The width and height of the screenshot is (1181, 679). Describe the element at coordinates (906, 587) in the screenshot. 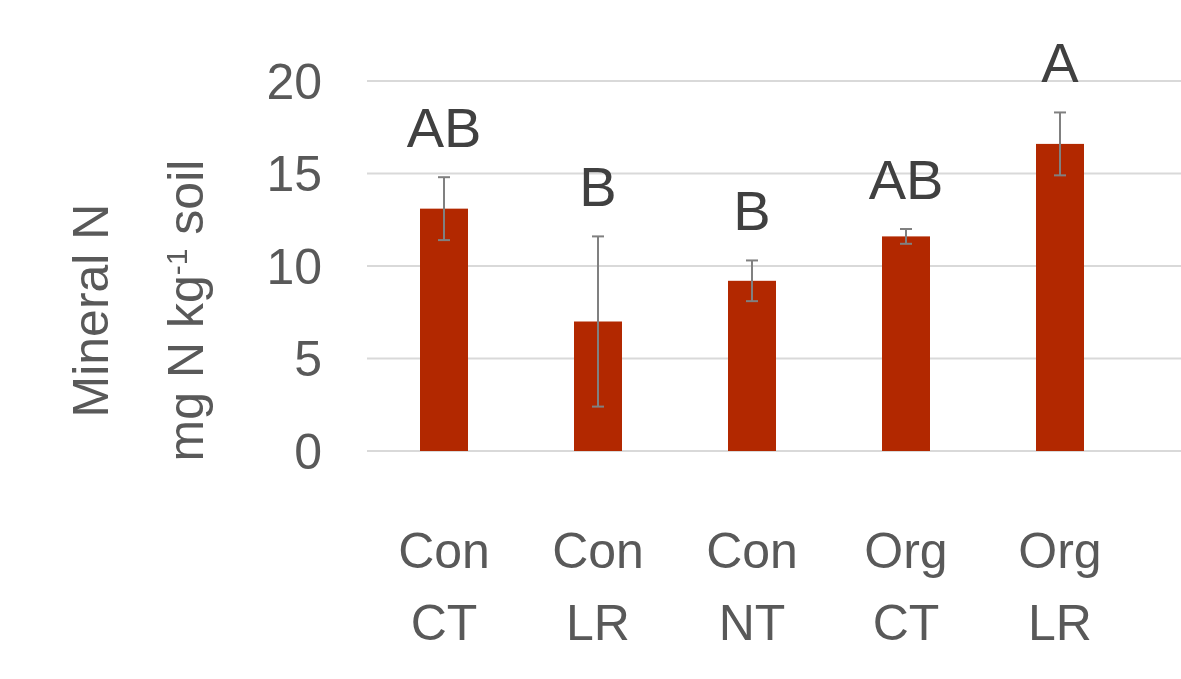

I see `x-tick-label: Org CT` at that location.